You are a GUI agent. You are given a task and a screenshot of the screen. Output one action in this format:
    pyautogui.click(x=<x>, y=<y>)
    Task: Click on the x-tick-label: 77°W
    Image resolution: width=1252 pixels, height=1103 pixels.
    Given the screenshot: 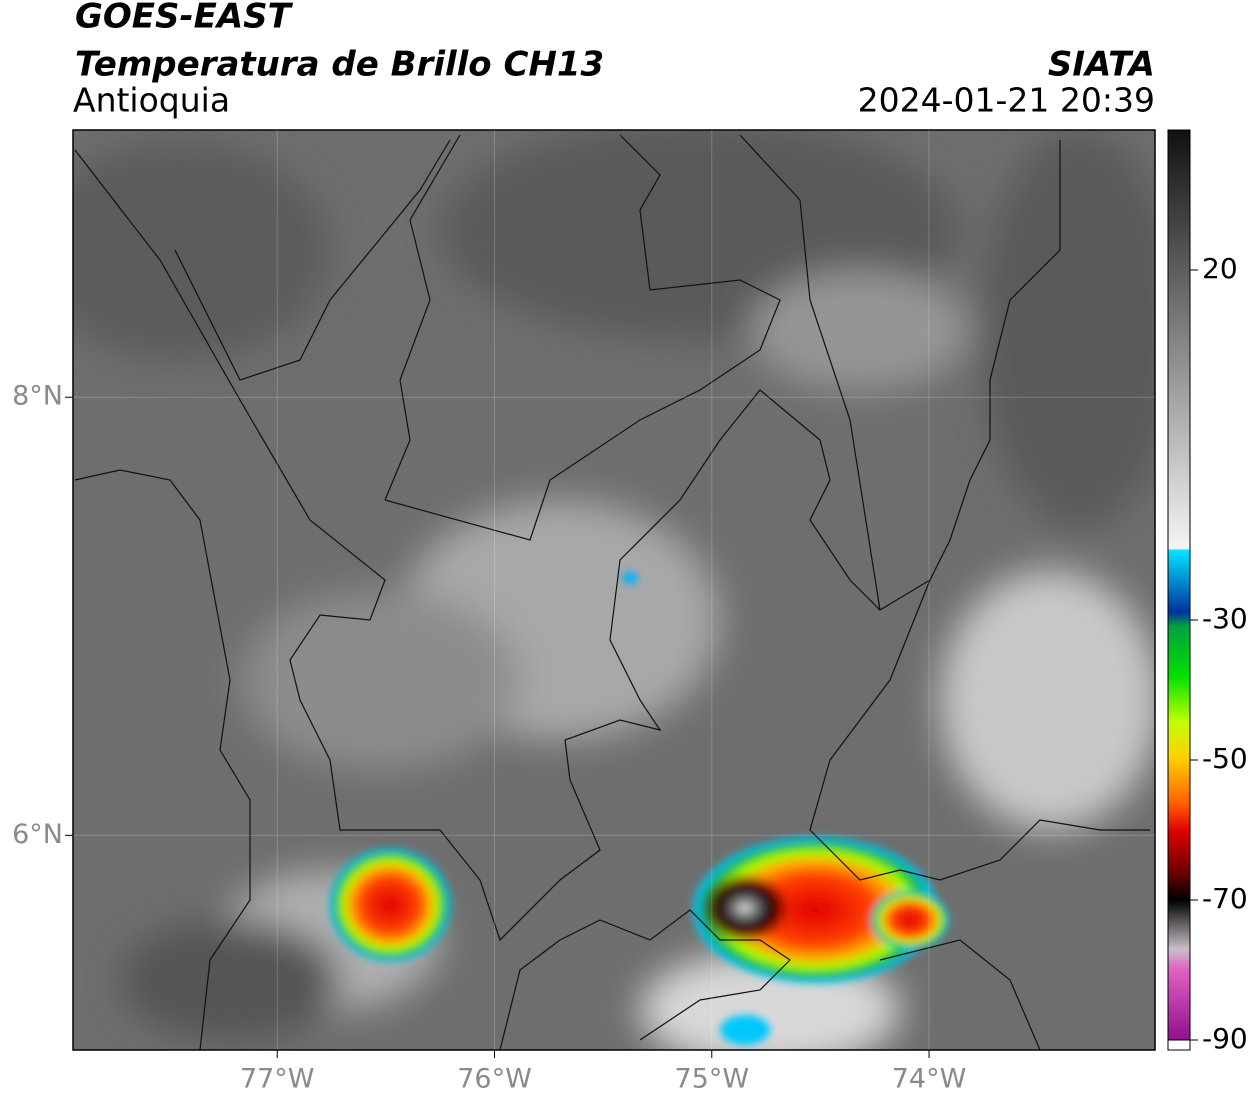 What is the action you would take?
    pyautogui.click(x=277, y=1079)
    